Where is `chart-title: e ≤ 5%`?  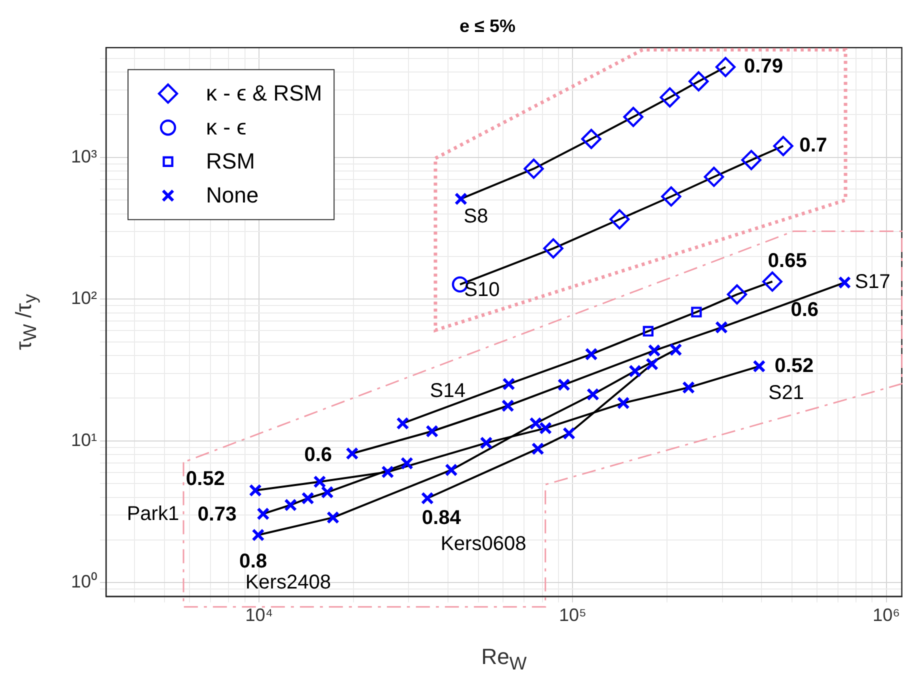 chart-title: e ≤ 5% is located at coordinates (488, 26).